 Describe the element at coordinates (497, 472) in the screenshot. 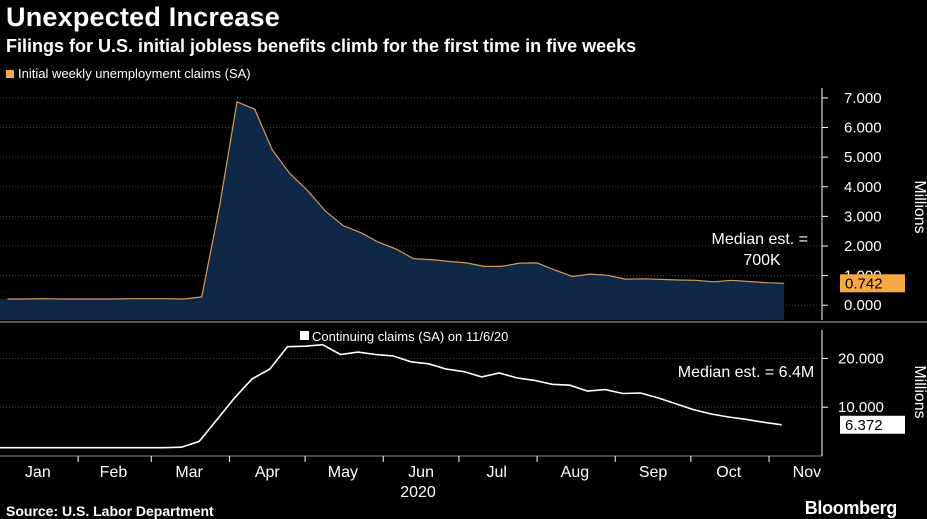

I see `x-tick-label: Jul` at that location.